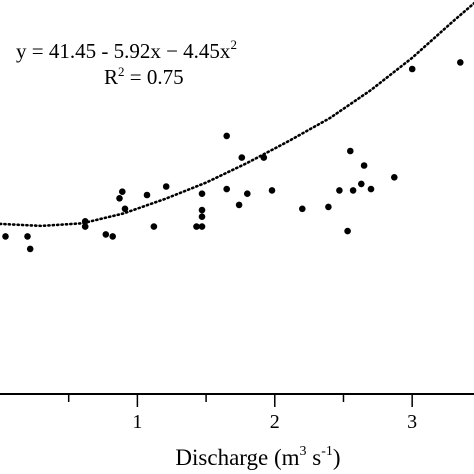 The width and height of the screenshot is (474, 474). I want to click on x-tick-label: 2, so click(275, 422).